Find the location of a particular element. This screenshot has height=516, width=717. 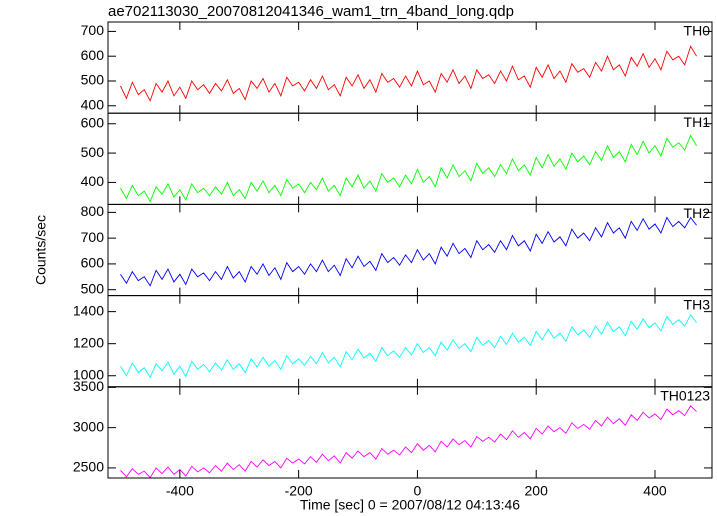

panel-label: TH0 is located at coordinates (697, 31).